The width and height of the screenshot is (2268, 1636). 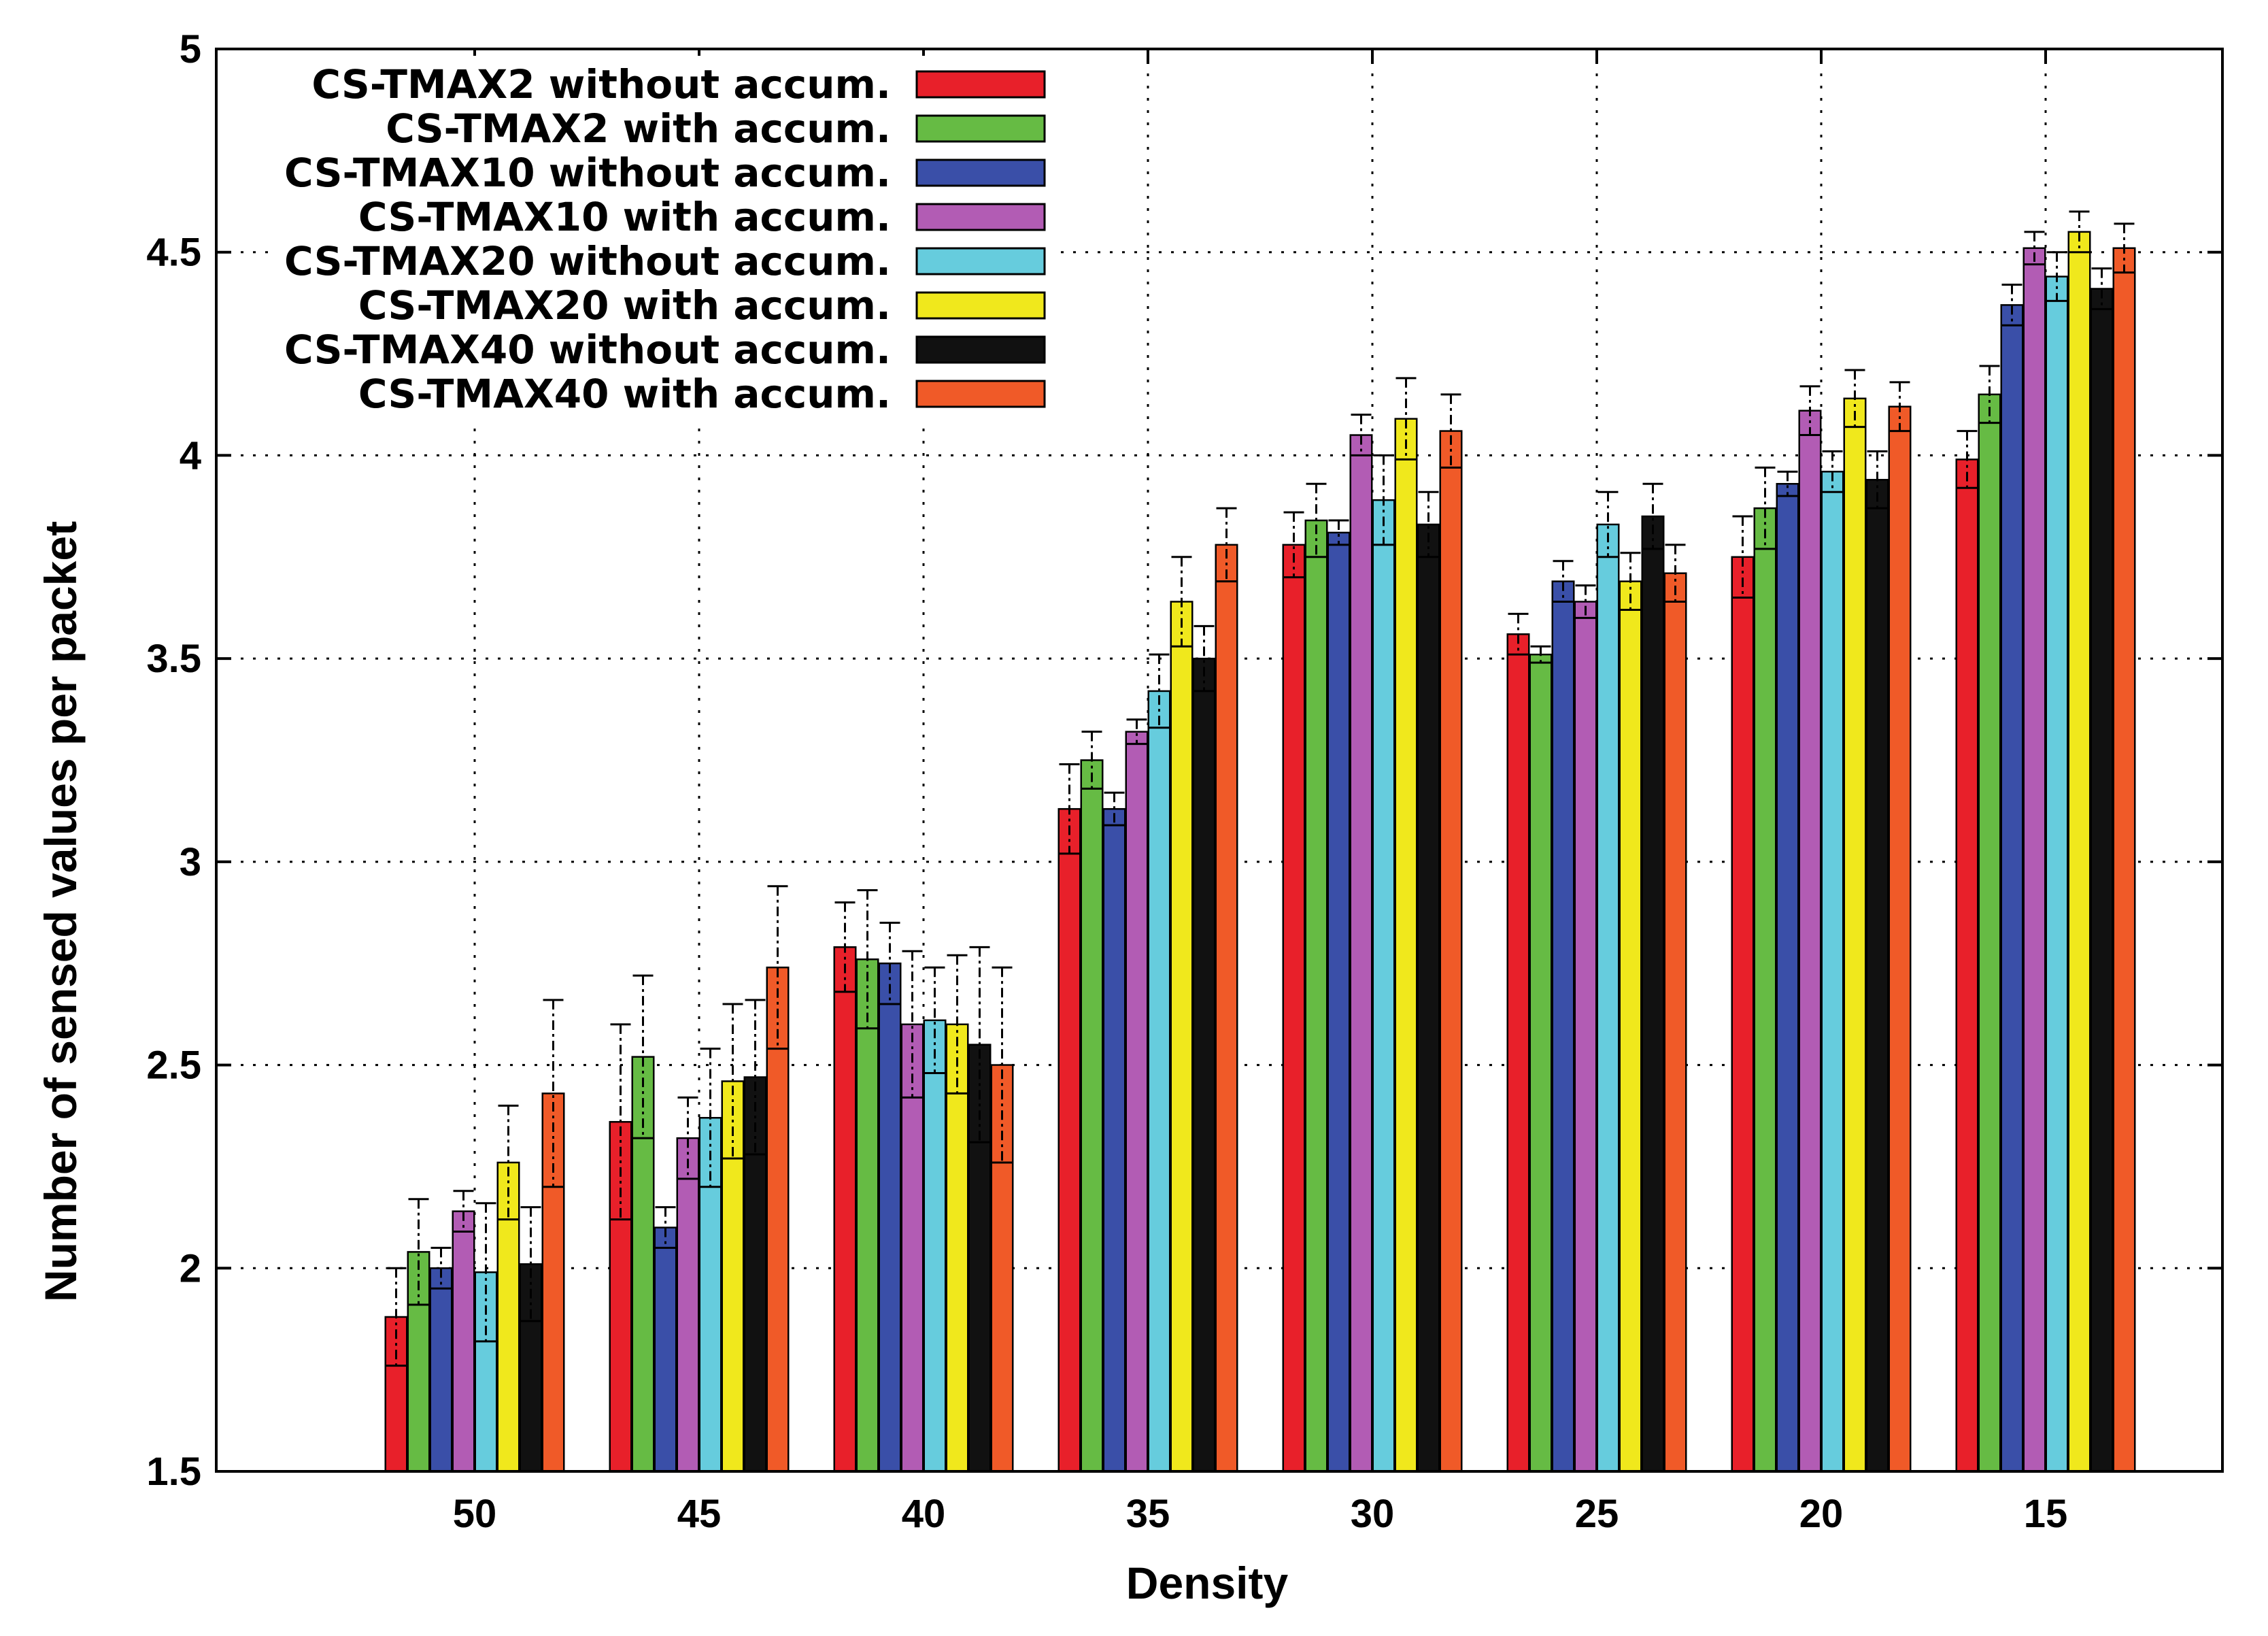 I want to click on x-axis-title: Density, so click(x=1207, y=1583).